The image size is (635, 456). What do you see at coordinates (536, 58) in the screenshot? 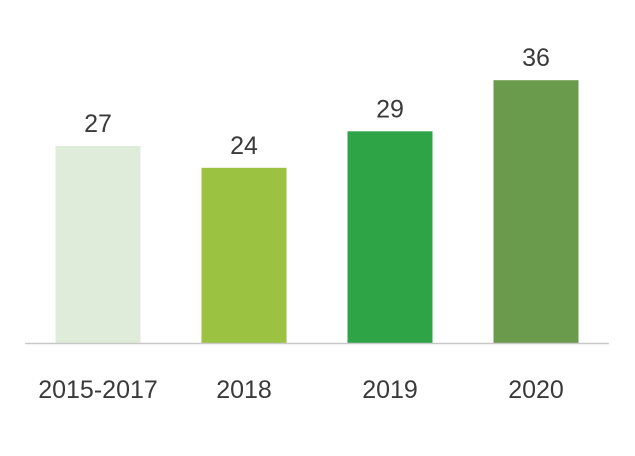
I see `value-label-2020: 36` at bounding box center [536, 58].